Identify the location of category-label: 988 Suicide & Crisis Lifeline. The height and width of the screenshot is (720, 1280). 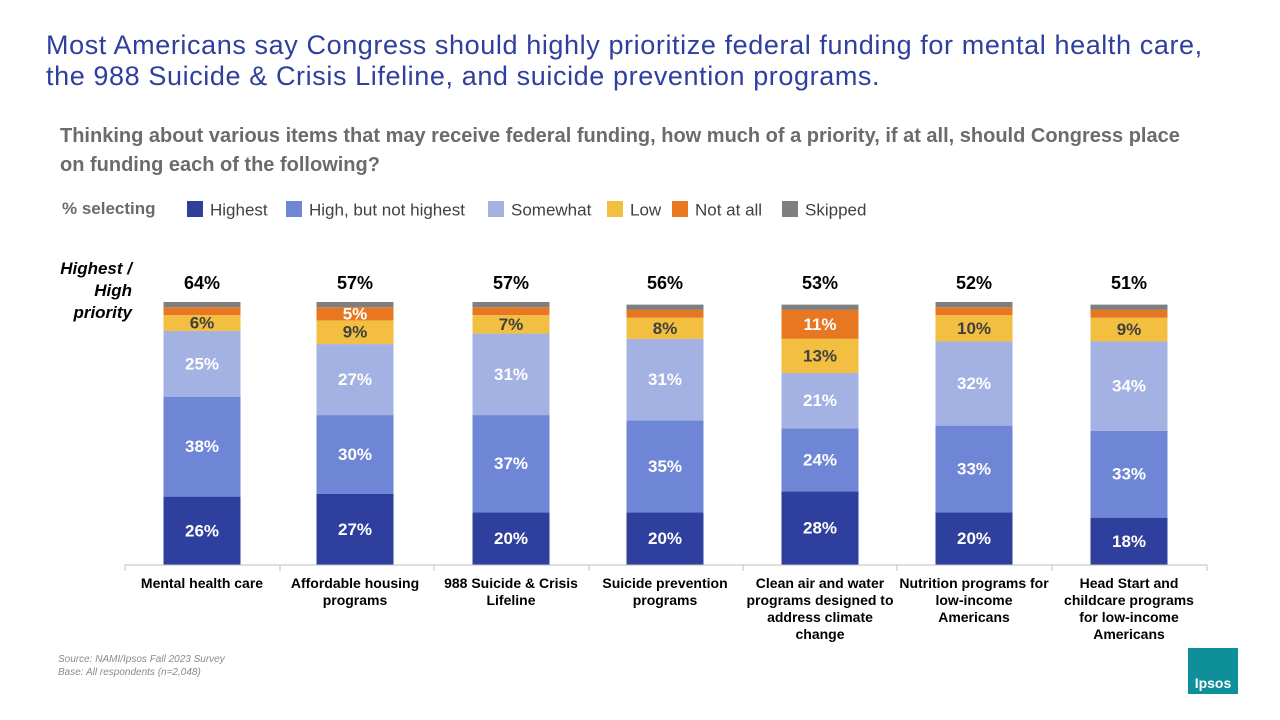
(511, 591).